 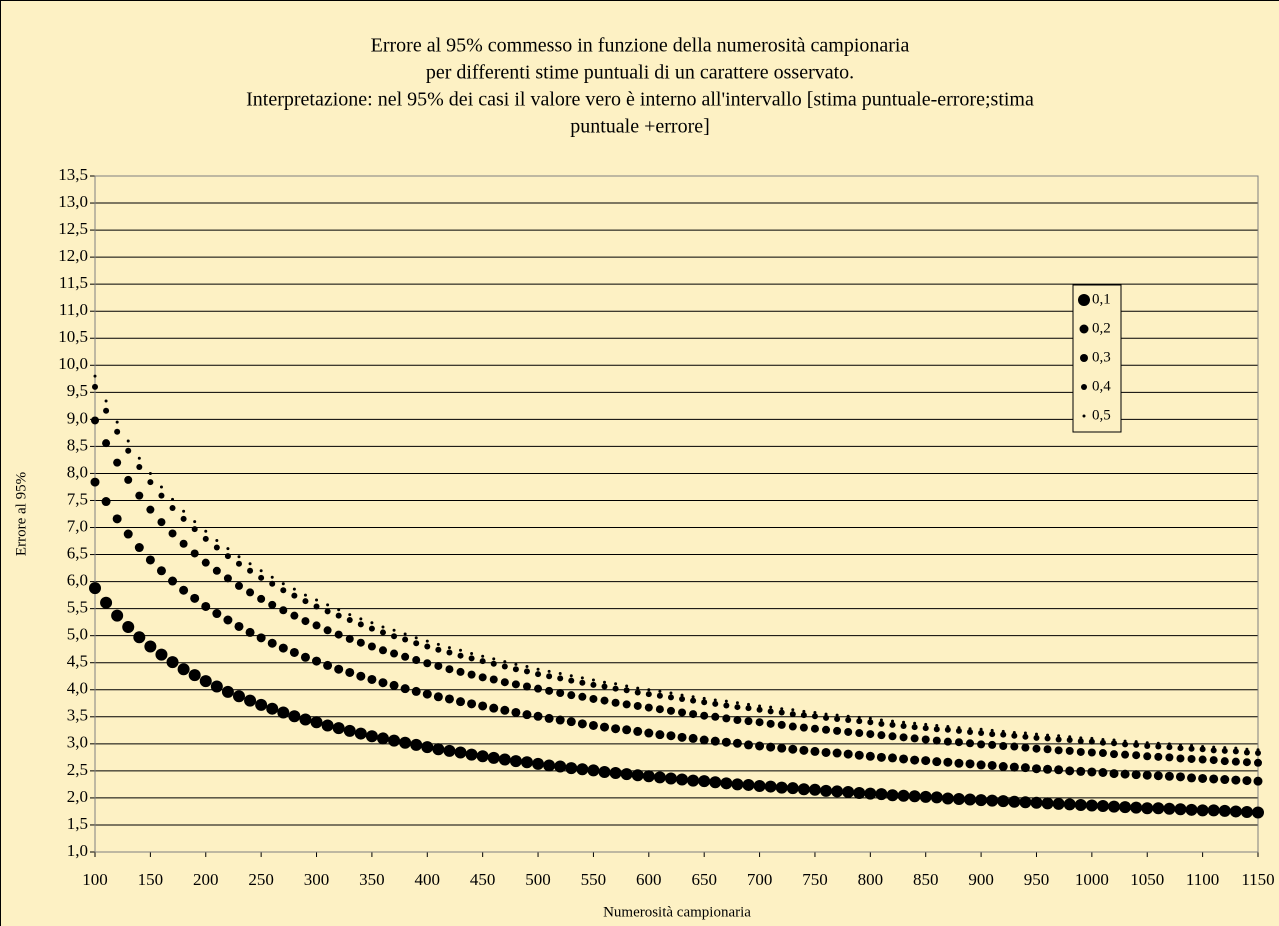 What do you see at coordinates (206, 879) in the screenshot?
I see `x-tick-label: 200` at bounding box center [206, 879].